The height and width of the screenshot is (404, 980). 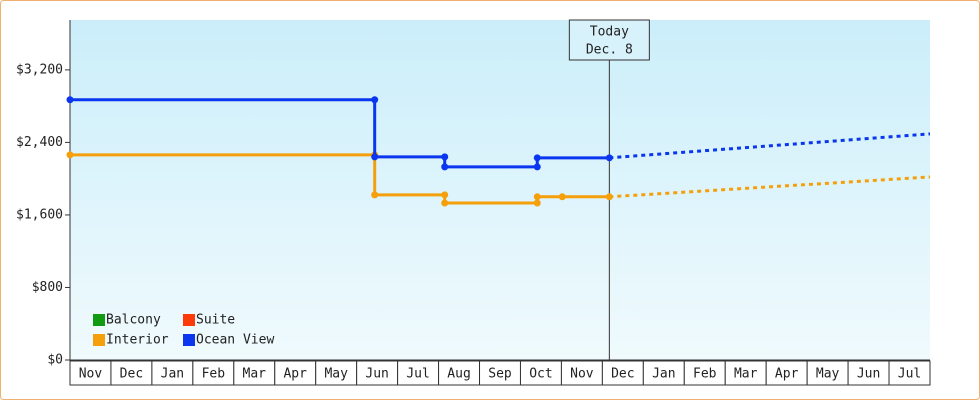 I want to click on today-box, so click(x=609, y=40).